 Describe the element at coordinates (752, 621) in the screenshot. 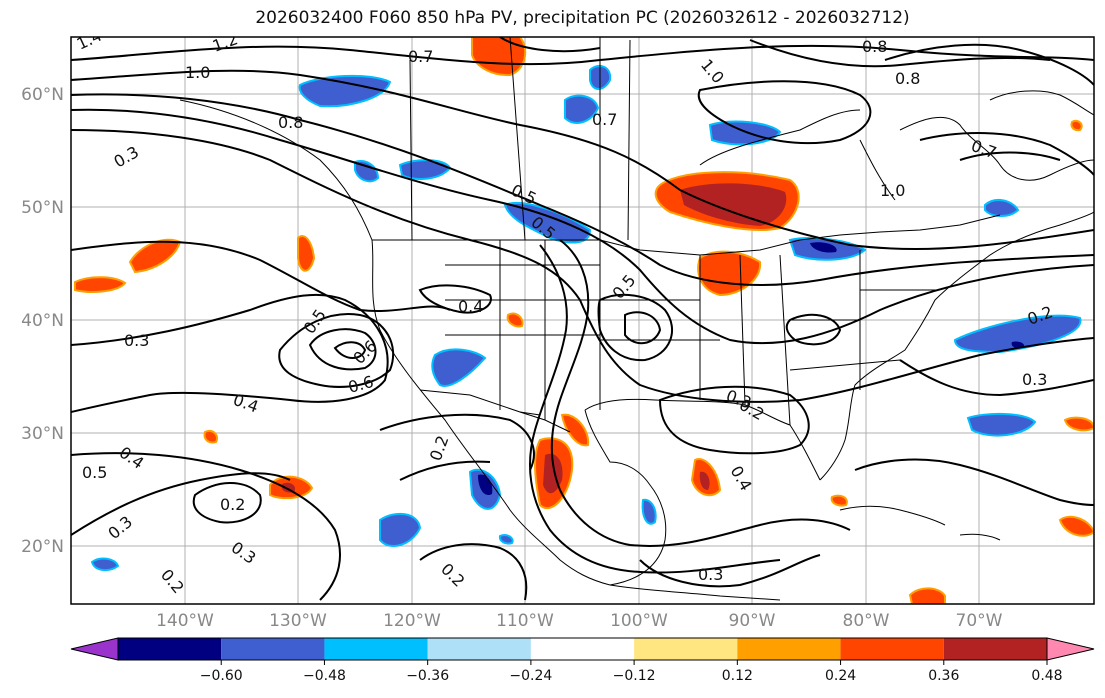

I see `lon-label: 90°W` at that location.